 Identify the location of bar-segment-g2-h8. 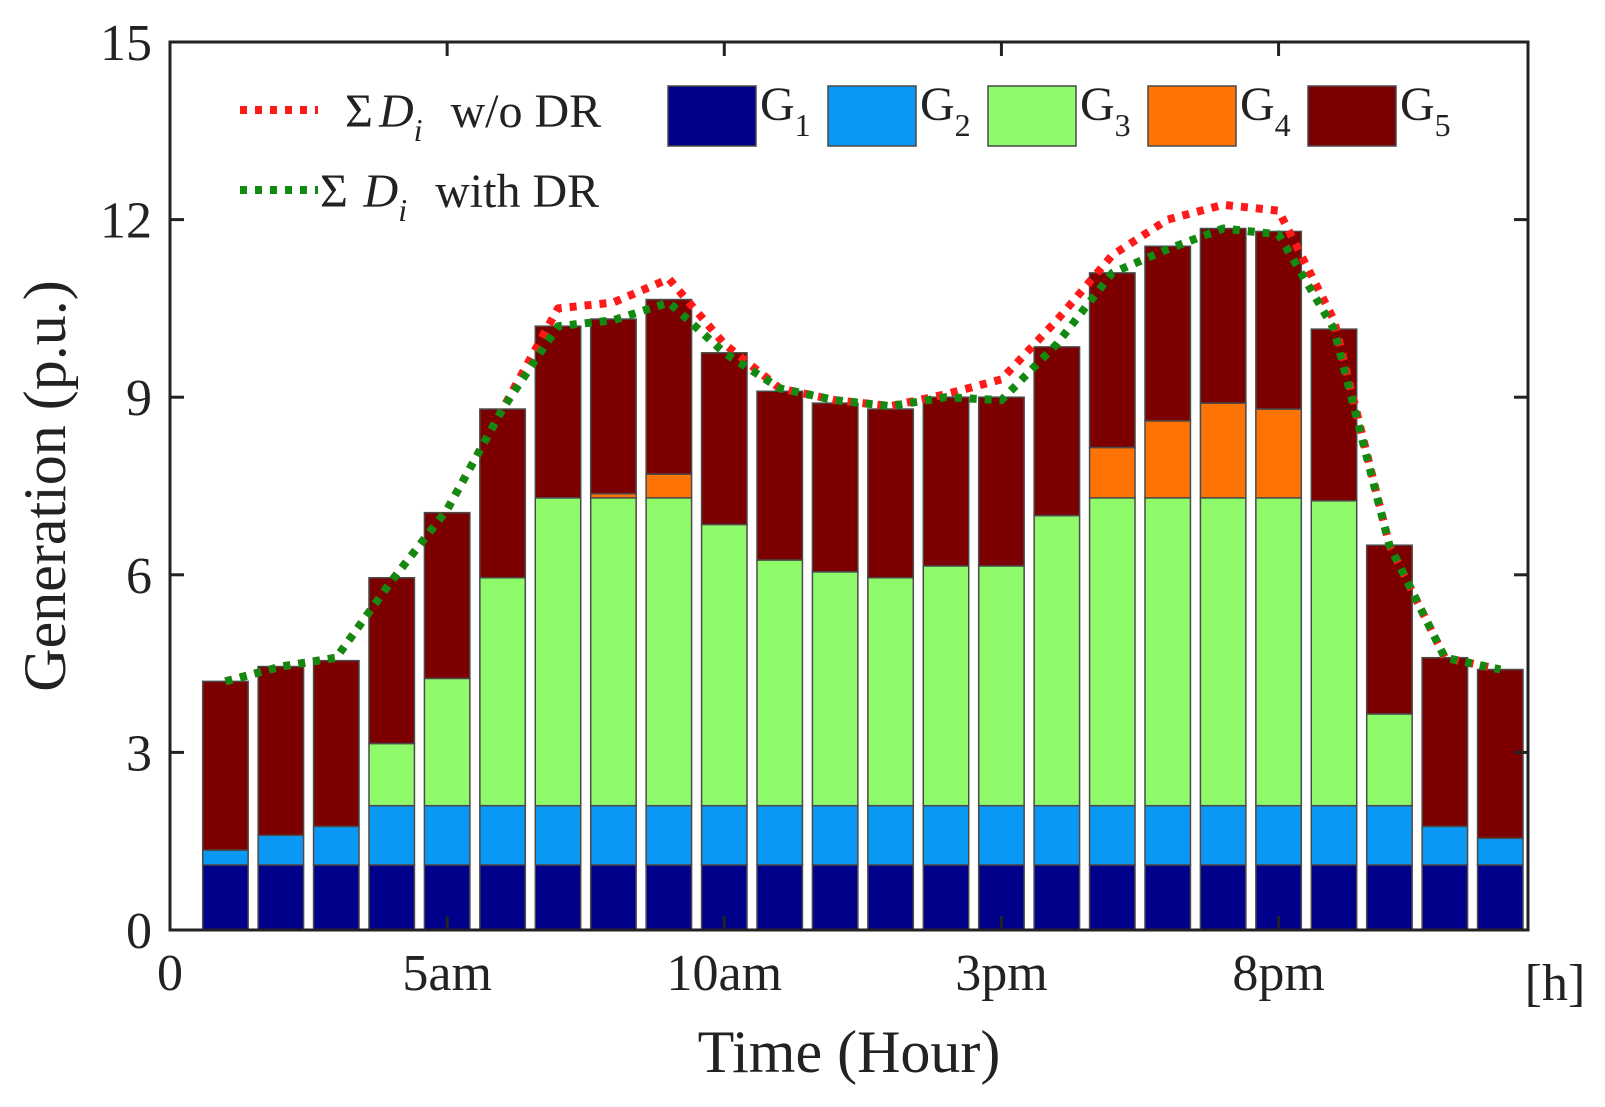
(613, 835).